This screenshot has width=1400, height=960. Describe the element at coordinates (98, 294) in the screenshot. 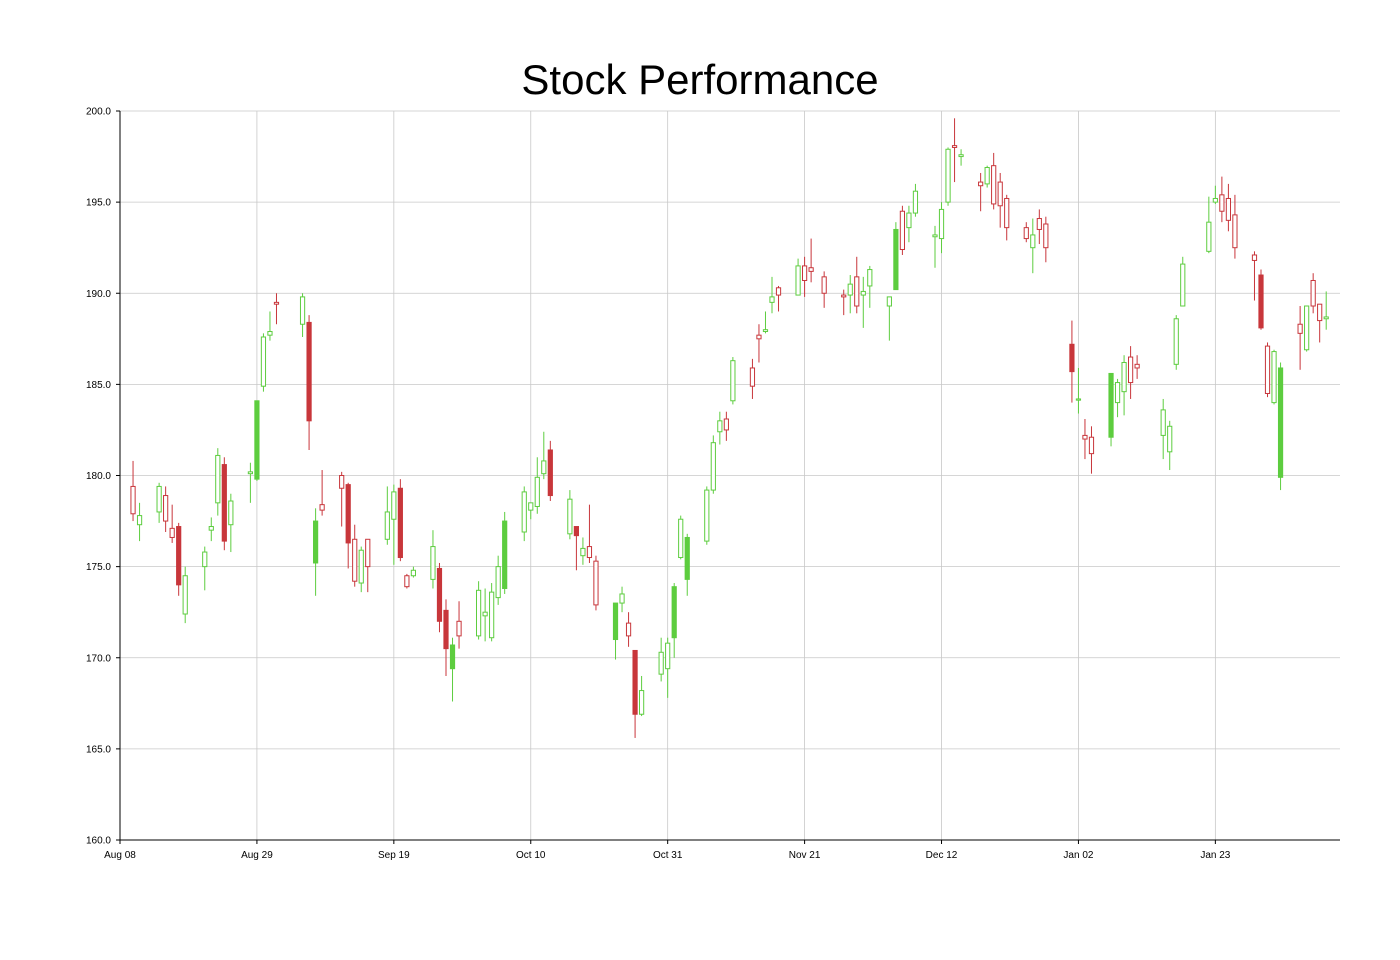

I see `y-tick-label: 190.0` at that location.